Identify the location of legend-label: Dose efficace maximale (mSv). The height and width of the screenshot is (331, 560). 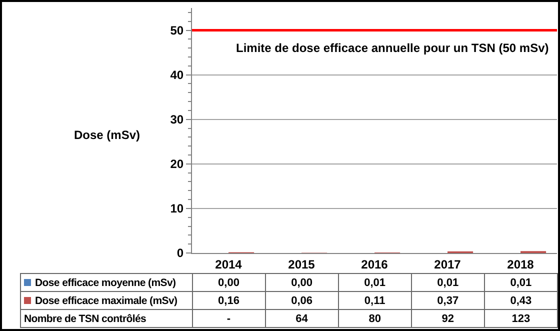
(106, 300).